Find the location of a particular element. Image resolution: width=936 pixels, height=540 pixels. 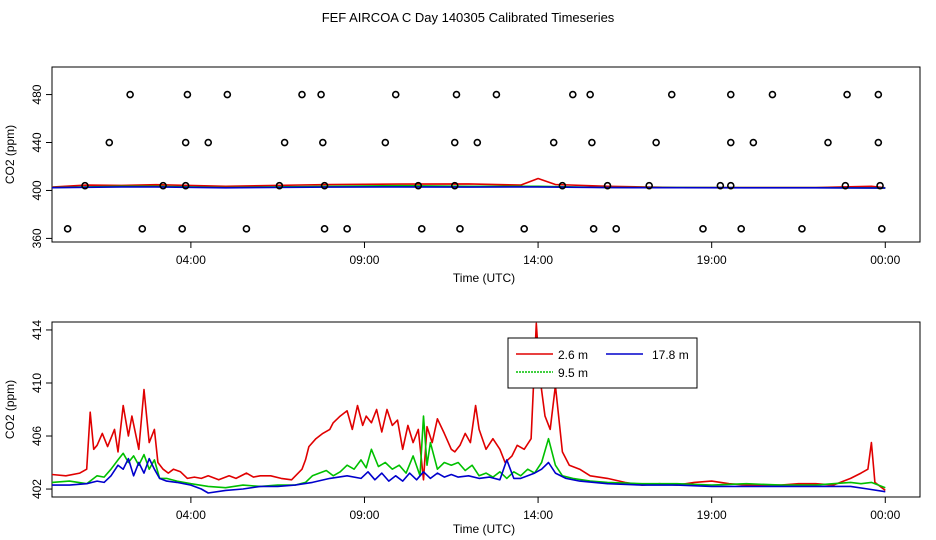

top-y-tick-label: 400 is located at coordinates (37, 190).